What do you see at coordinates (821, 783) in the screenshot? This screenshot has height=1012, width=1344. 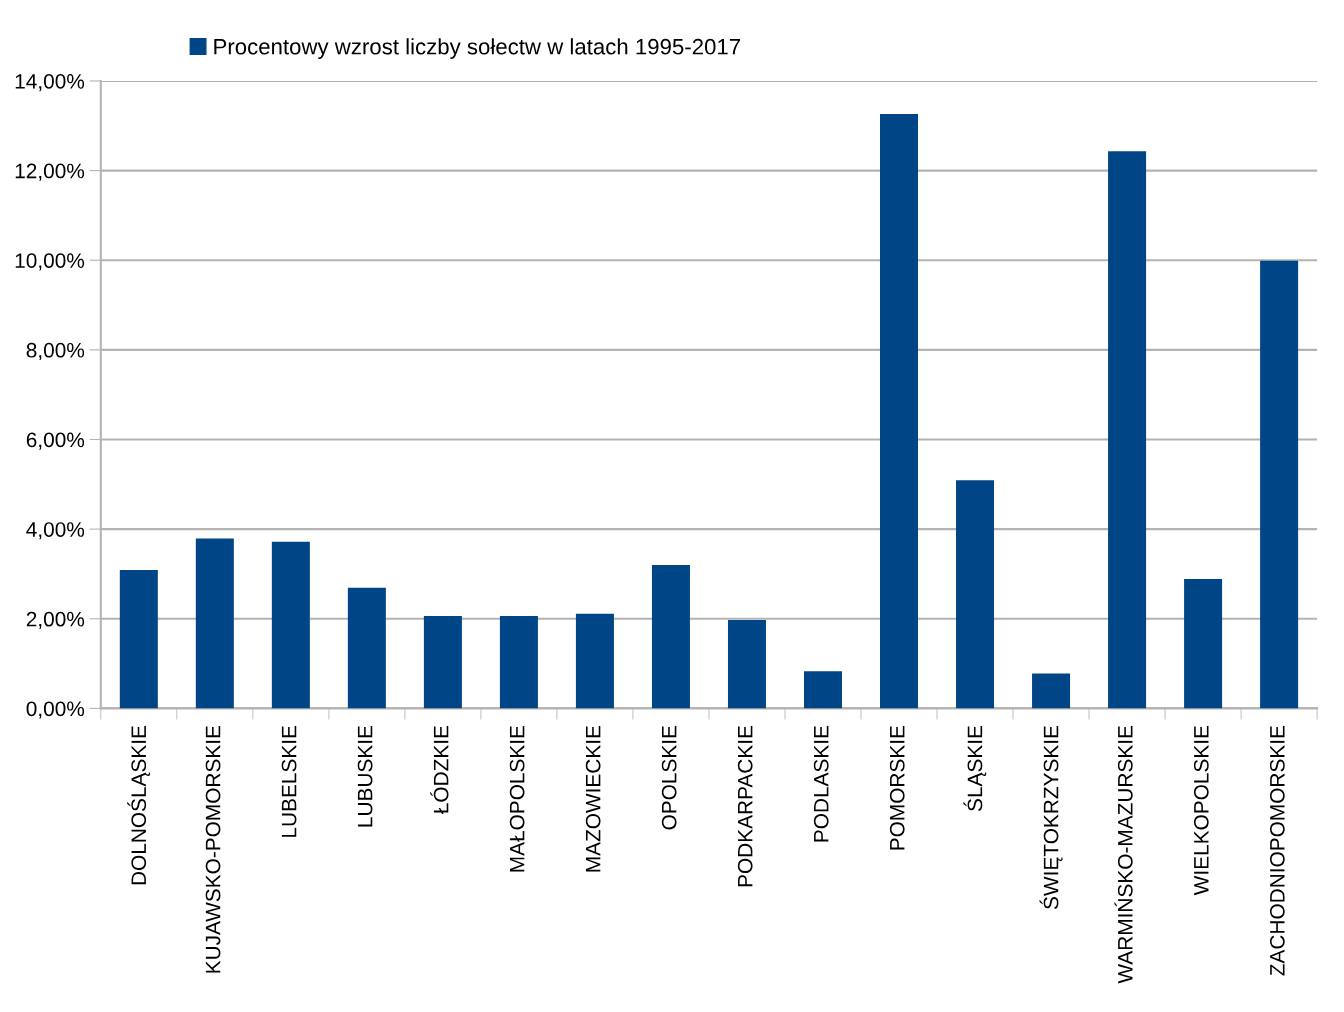 I see `x-tick-label: PODLASKIE` at bounding box center [821, 783].